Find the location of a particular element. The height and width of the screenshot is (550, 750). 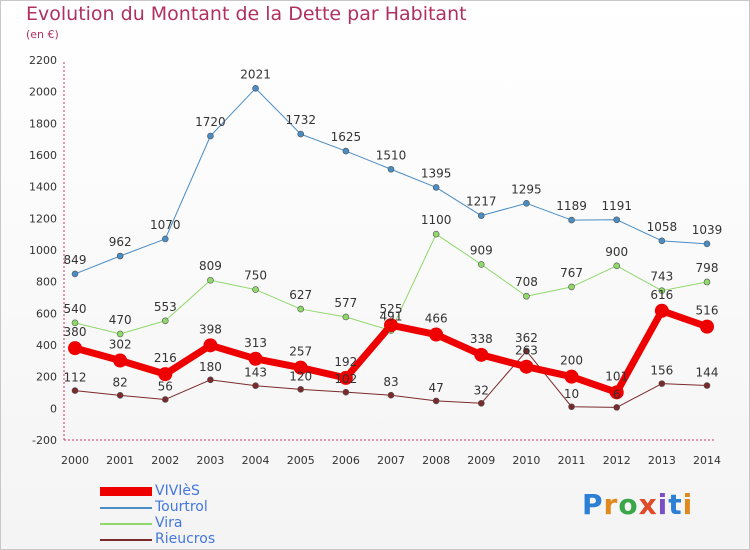

data-label: 6 is located at coordinates (617, 394).